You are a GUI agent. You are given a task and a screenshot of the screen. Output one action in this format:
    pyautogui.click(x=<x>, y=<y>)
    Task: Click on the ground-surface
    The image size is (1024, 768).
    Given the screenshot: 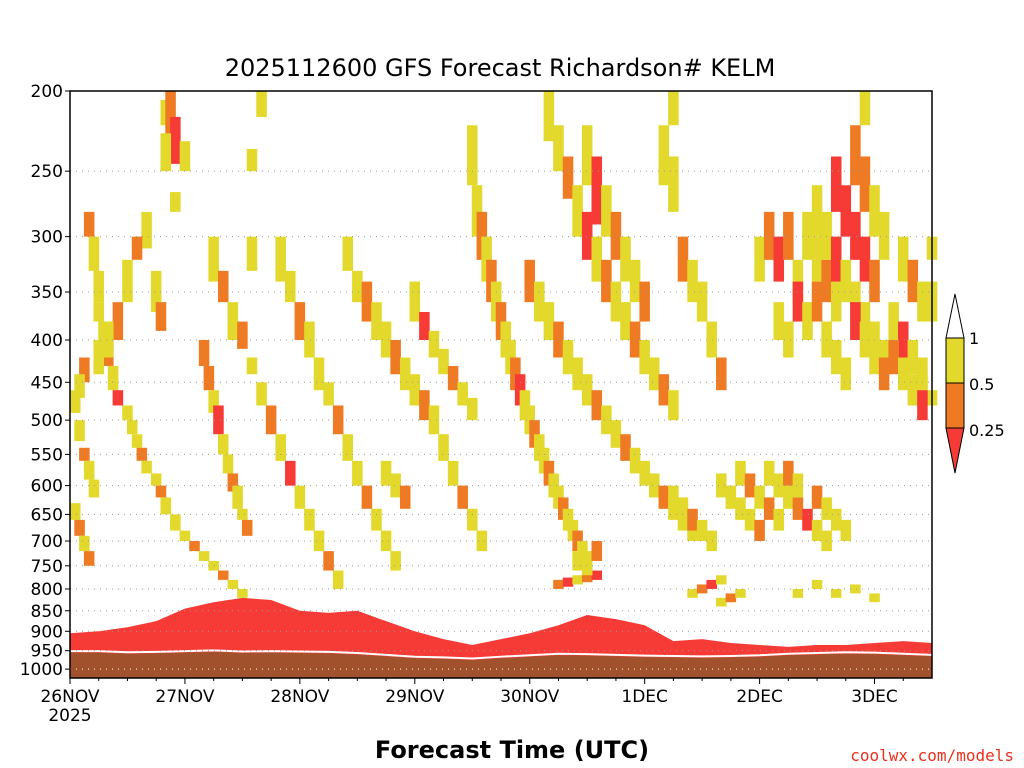 What is the action you would take?
    pyautogui.click(x=501, y=664)
    